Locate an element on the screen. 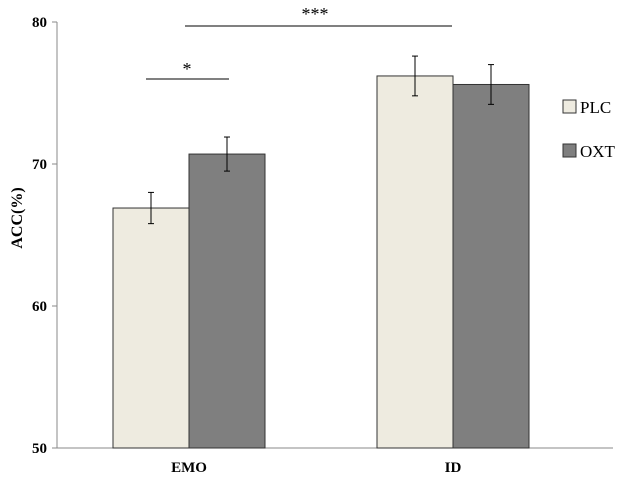  x-category-label: EMO is located at coordinates (189, 468).